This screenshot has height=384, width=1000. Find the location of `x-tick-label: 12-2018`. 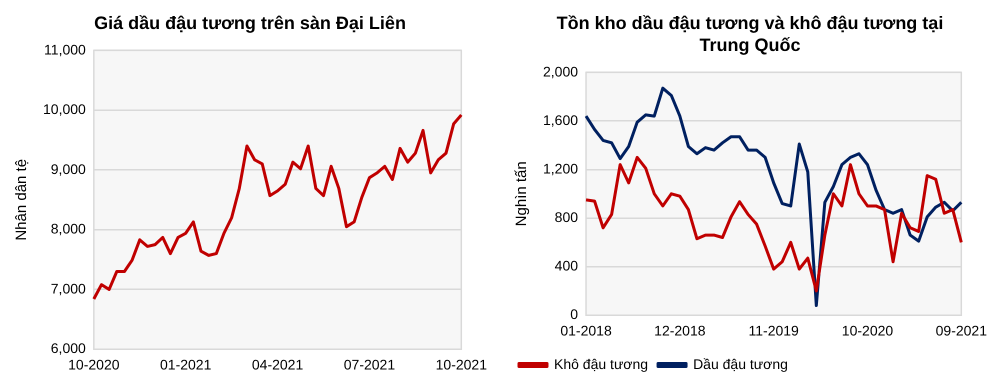

x-tick-label: 12-2018 is located at coordinates (680, 330).